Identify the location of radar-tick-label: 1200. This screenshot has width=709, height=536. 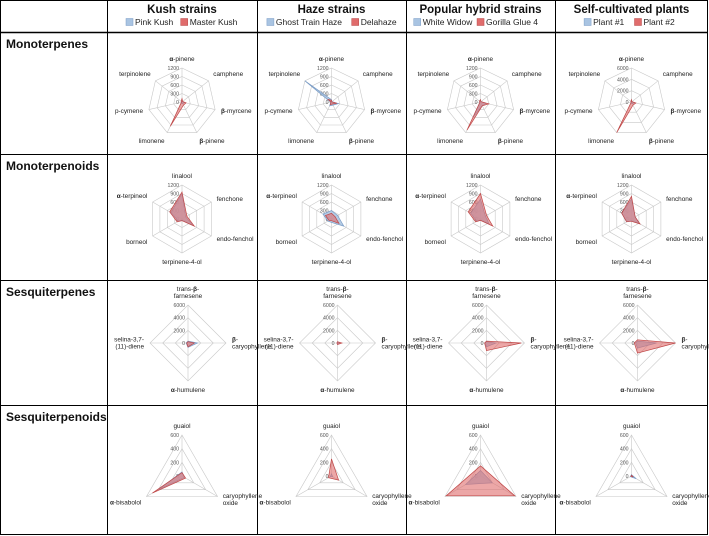
(323, 186).